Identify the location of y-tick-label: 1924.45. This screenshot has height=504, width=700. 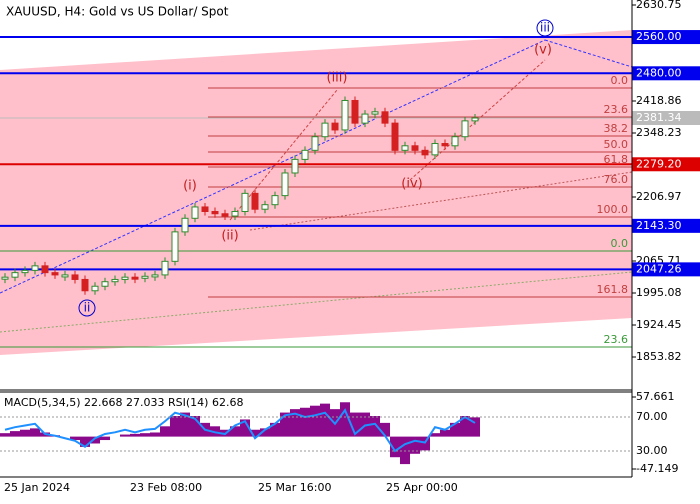
(659, 324).